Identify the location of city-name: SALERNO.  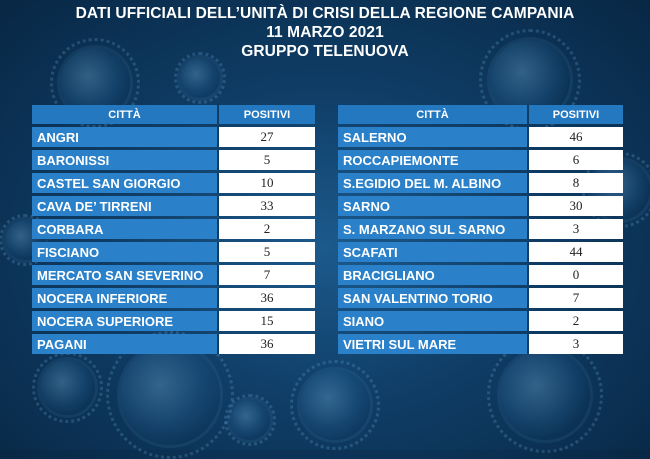
(433, 137).